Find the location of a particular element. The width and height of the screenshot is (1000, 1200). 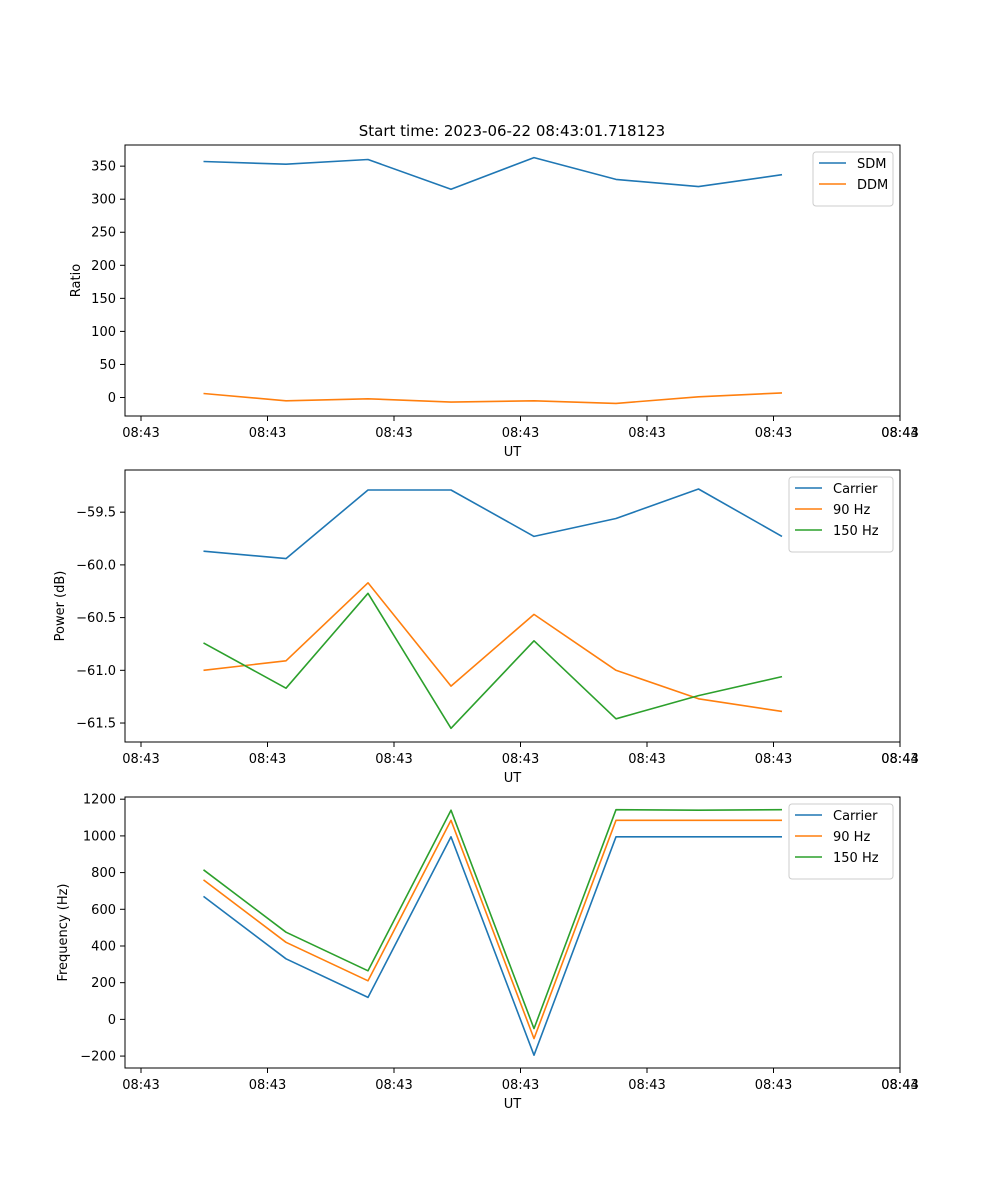

chart3-legend-box is located at coordinates (841, 841).